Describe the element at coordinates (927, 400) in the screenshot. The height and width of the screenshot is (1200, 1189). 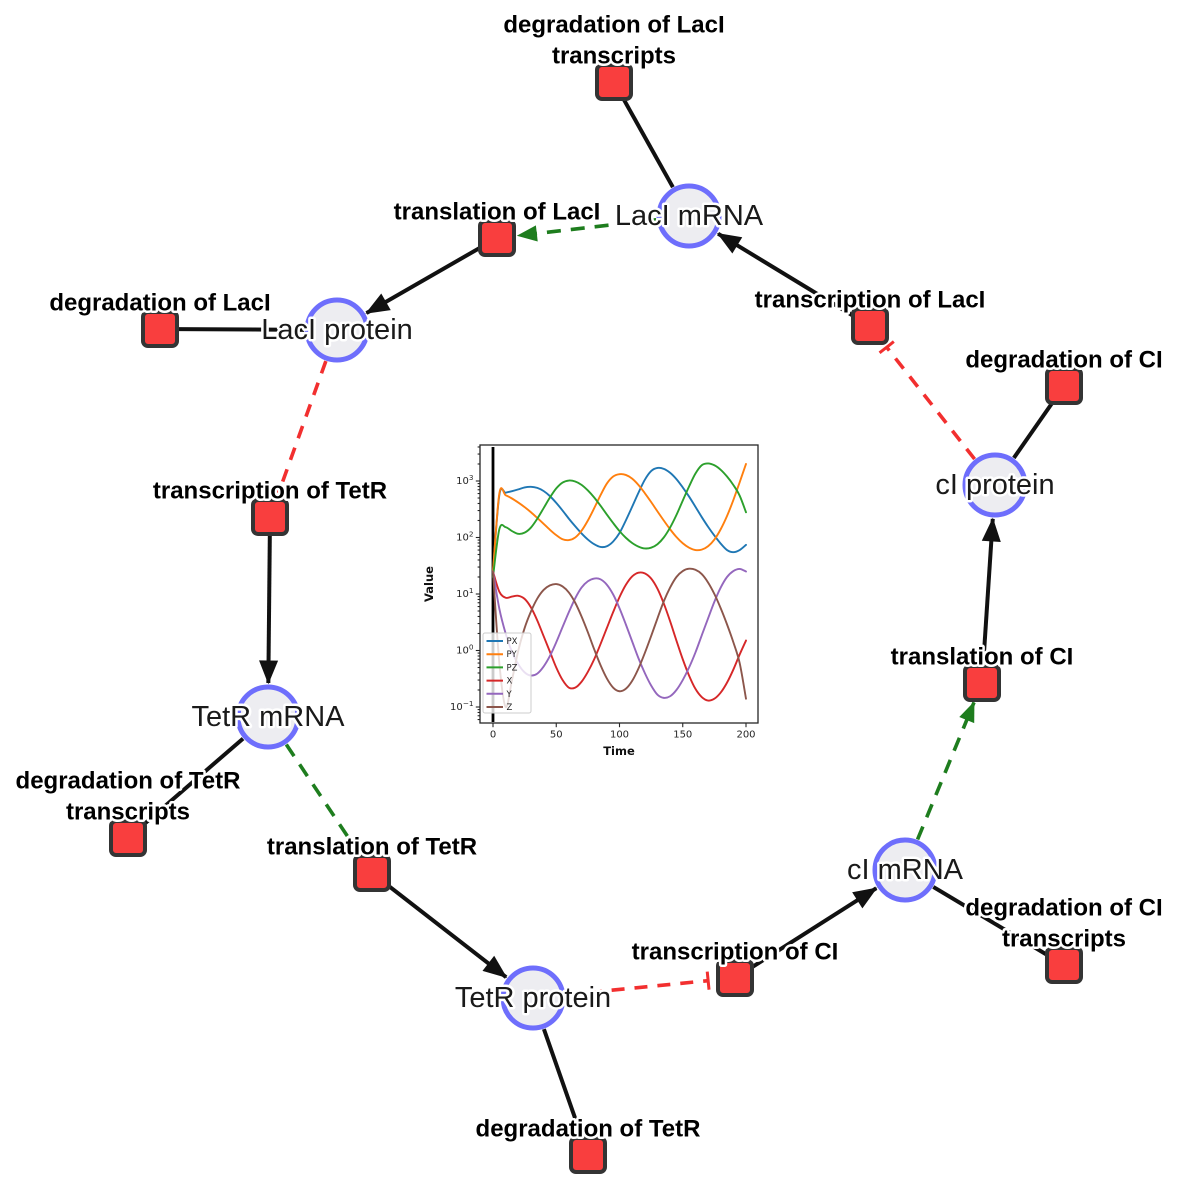
I see `edge-ci-protein-txn-laci` at that location.